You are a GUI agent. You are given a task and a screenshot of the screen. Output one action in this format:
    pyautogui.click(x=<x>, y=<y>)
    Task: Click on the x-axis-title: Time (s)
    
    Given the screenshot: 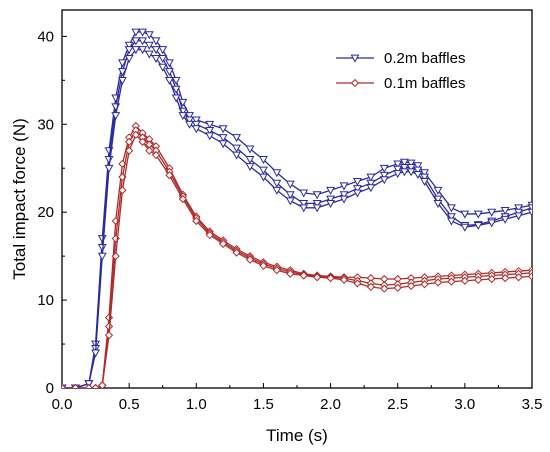 What is the action you would take?
    pyautogui.click(x=297, y=435)
    